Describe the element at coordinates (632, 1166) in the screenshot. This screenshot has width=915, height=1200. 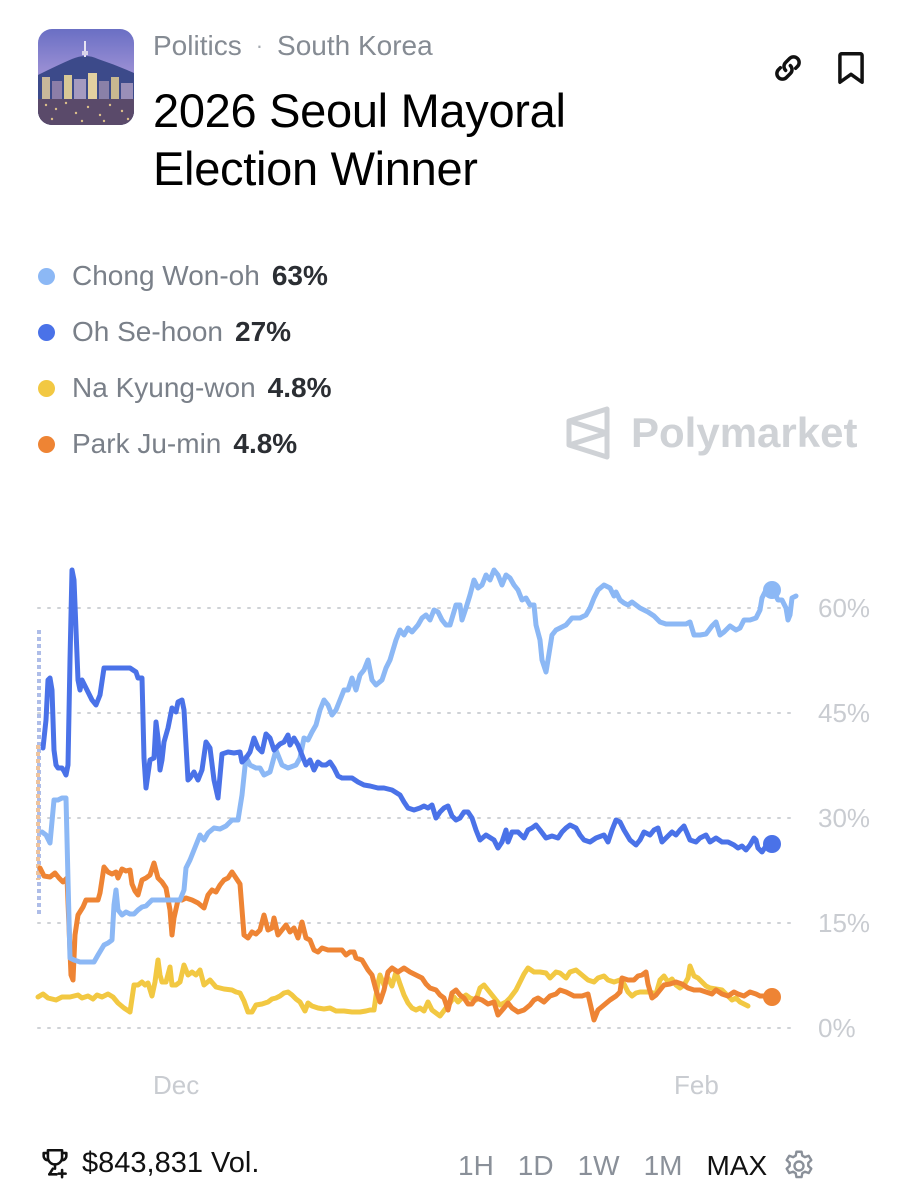
I see `time-range-selector: 1H 1D 1W 1M MAX` at that location.